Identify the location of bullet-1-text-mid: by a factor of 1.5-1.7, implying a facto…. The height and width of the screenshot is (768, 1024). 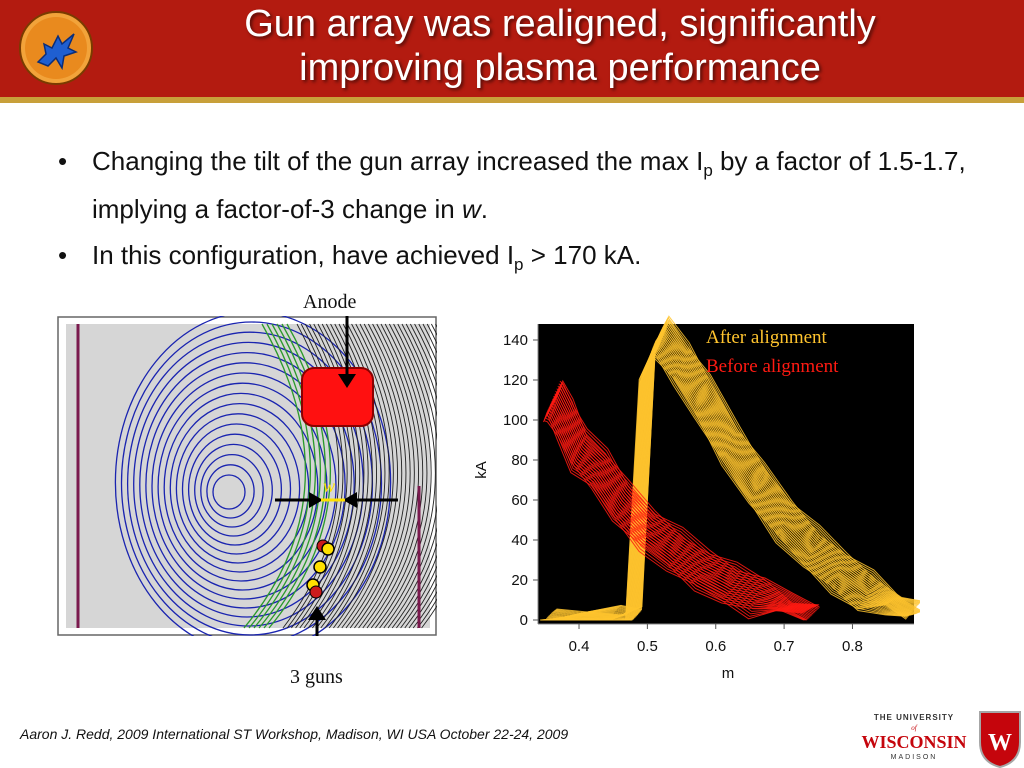
(529, 185).